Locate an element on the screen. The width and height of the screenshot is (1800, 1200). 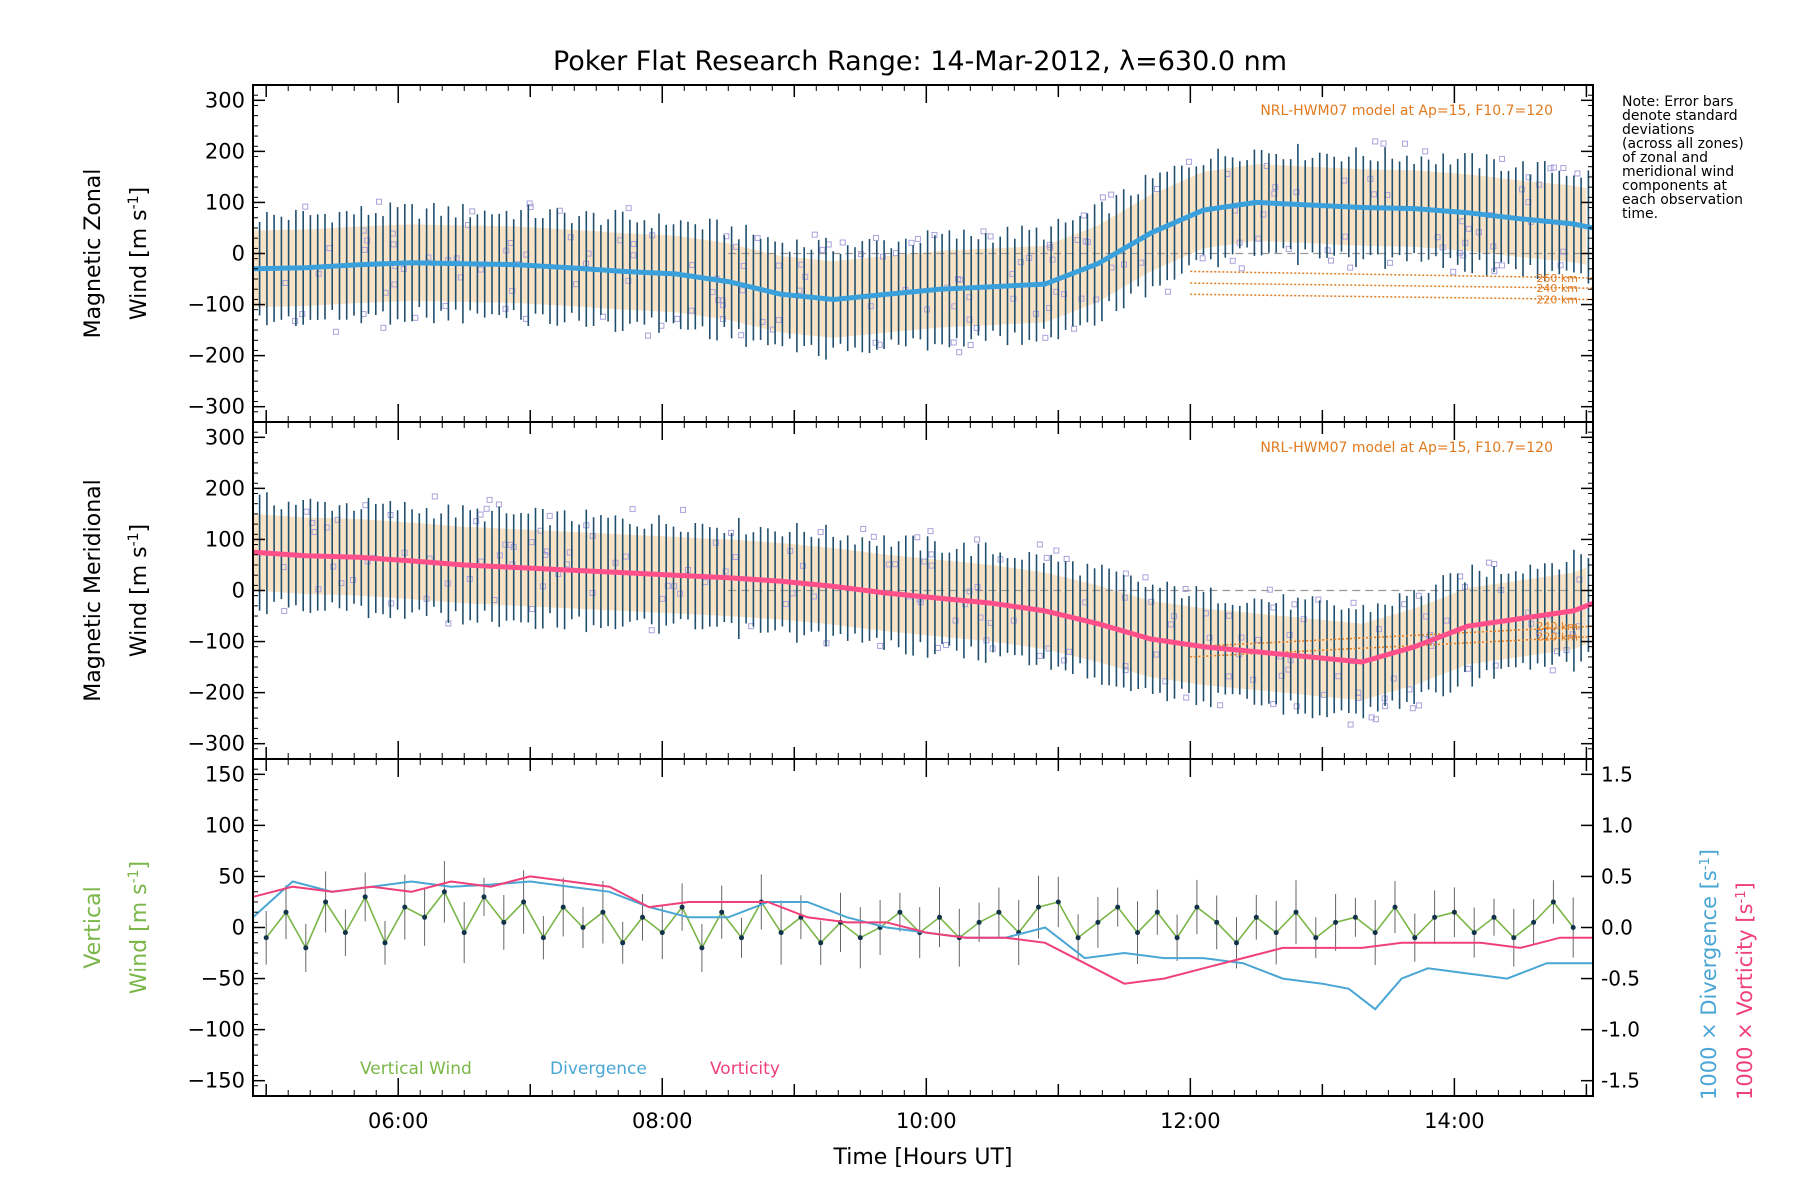
right-axis-tick-label: -1.0 is located at coordinates (1620, 1030).